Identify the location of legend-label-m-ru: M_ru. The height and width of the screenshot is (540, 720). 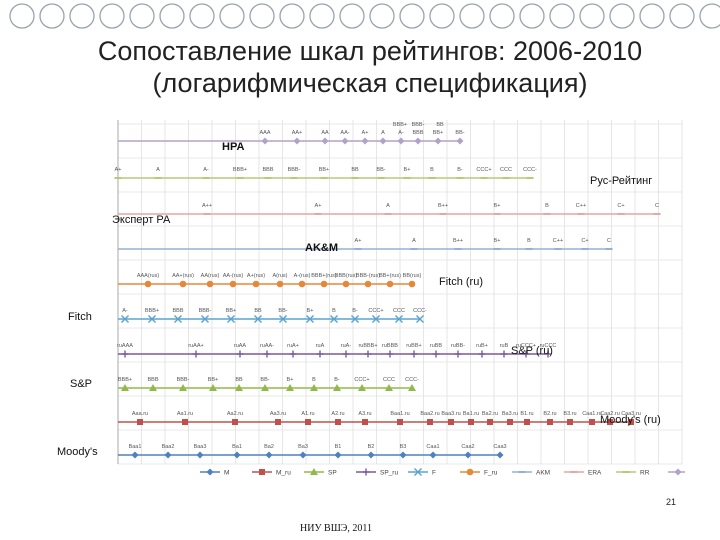
(283, 473).